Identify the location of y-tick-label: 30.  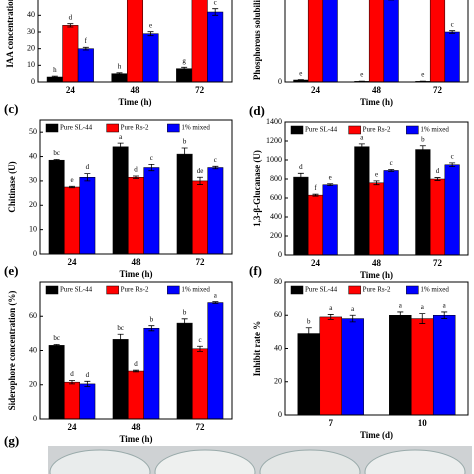
(33, 180).